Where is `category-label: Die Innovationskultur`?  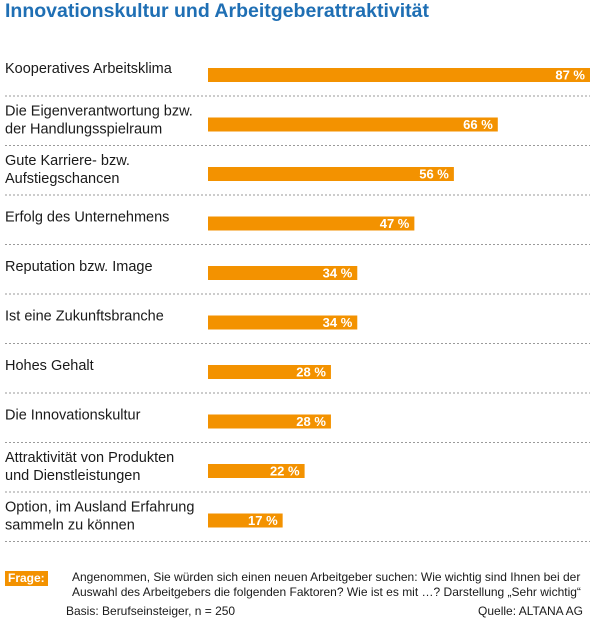
category-label: Die Innovationskultur is located at coordinates (73, 416).